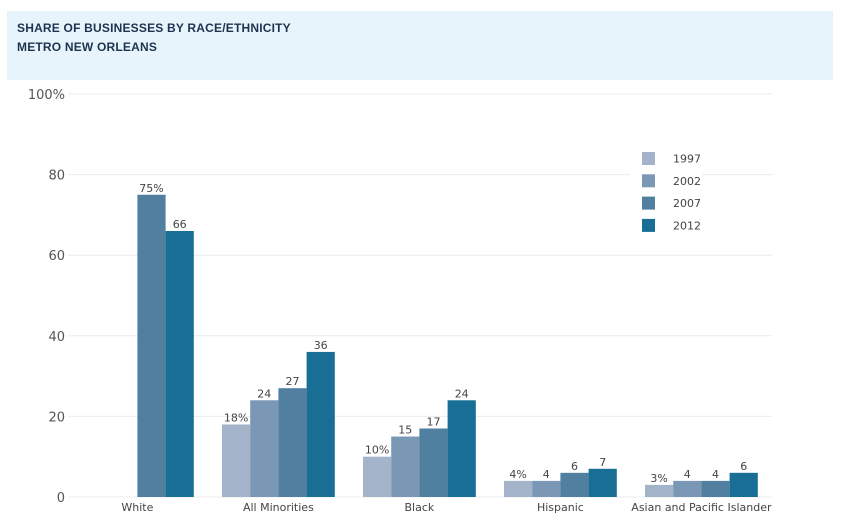 The image size is (842, 526). Describe the element at coordinates (377, 450) in the screenshot. I see `data-label: 10%` at that location.